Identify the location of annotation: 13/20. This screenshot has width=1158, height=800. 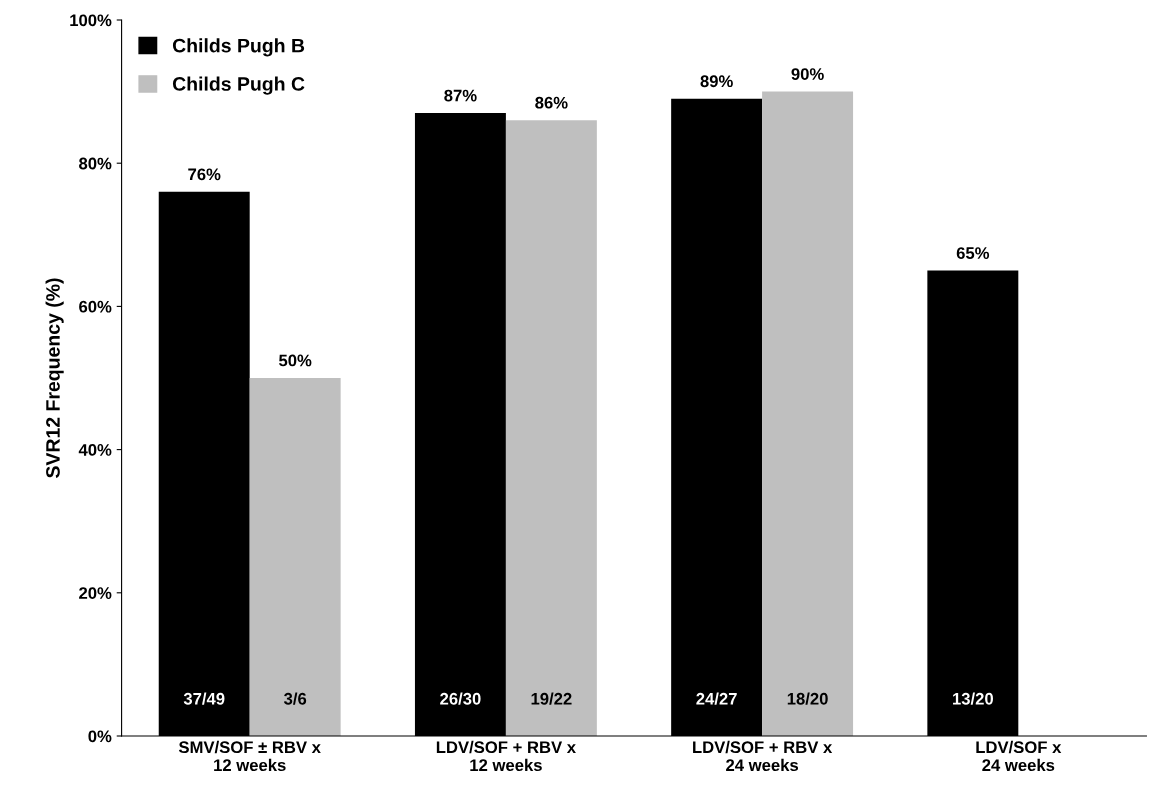
(973, 698).